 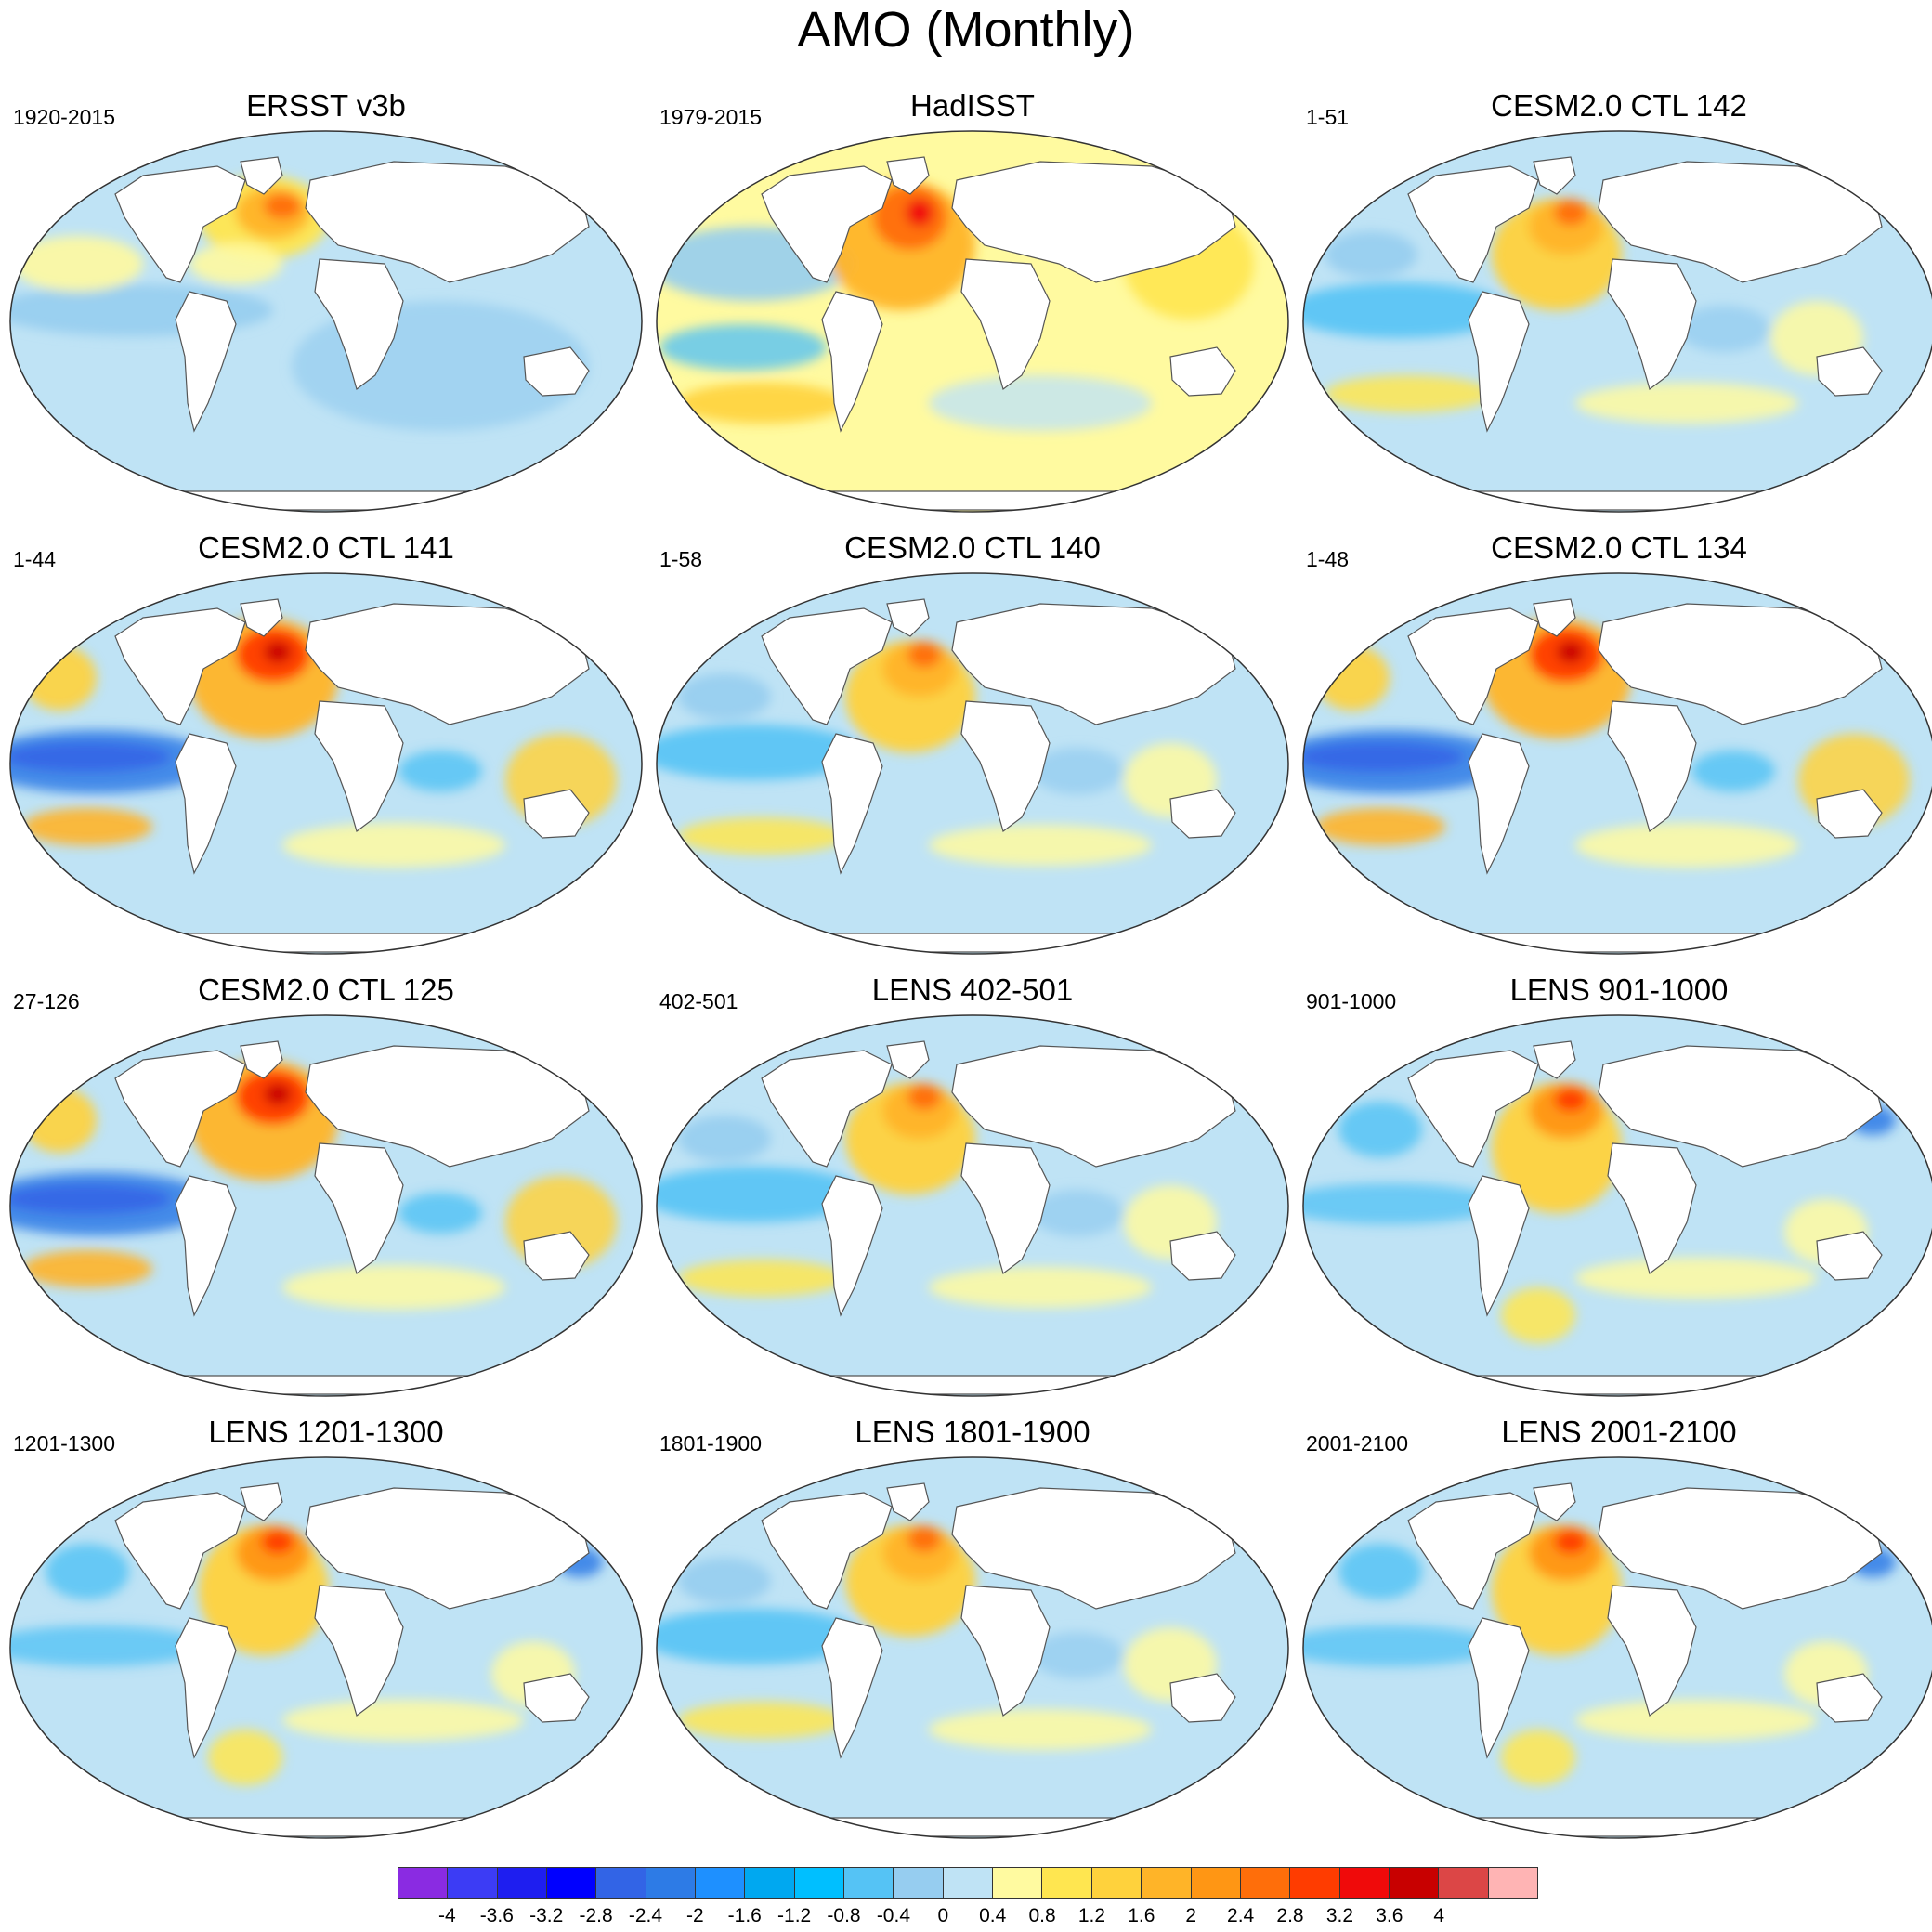 What do you see at coordinates (972, 1432) in the screenshot?
I see `panel-title: LENS 1801-1900` at bounding box center [972, 1432].